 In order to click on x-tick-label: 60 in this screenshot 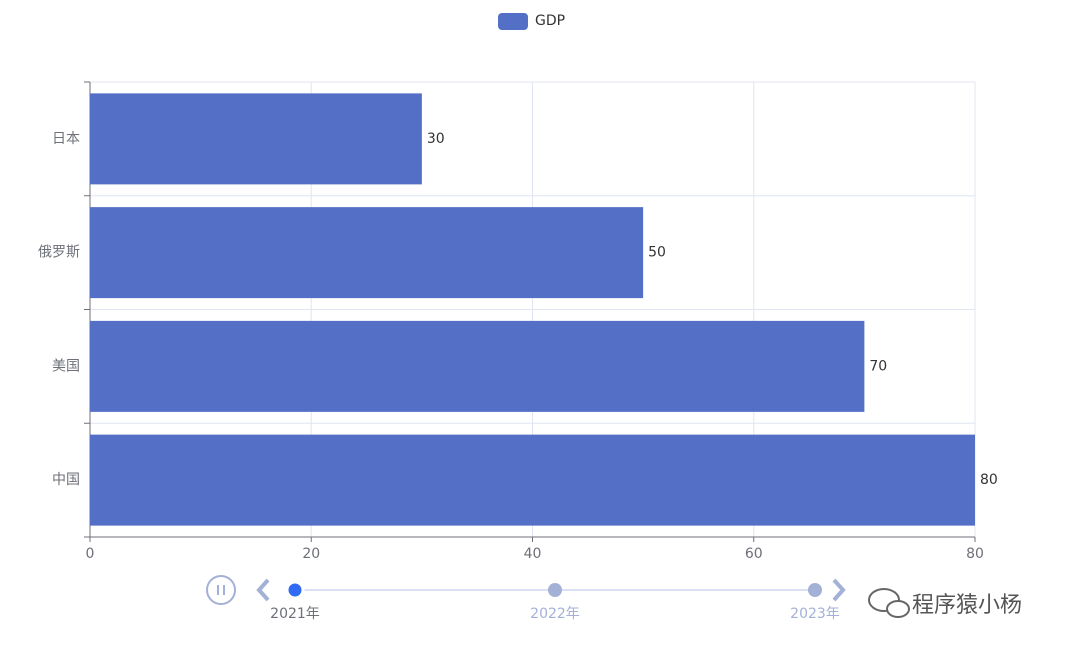, I will do `click(754, 554)`.